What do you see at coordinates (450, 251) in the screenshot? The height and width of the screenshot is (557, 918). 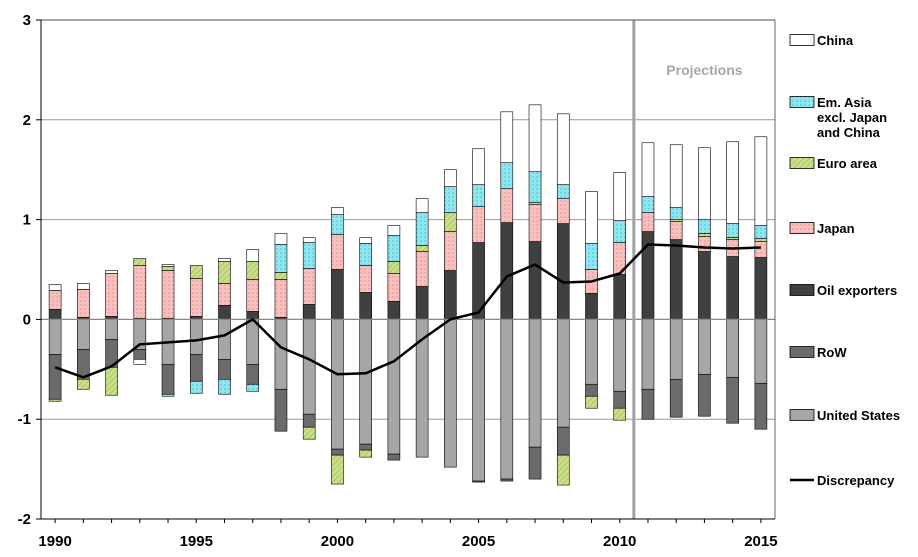 I see `bar-japan-2004` at bounding box center [450, 251].